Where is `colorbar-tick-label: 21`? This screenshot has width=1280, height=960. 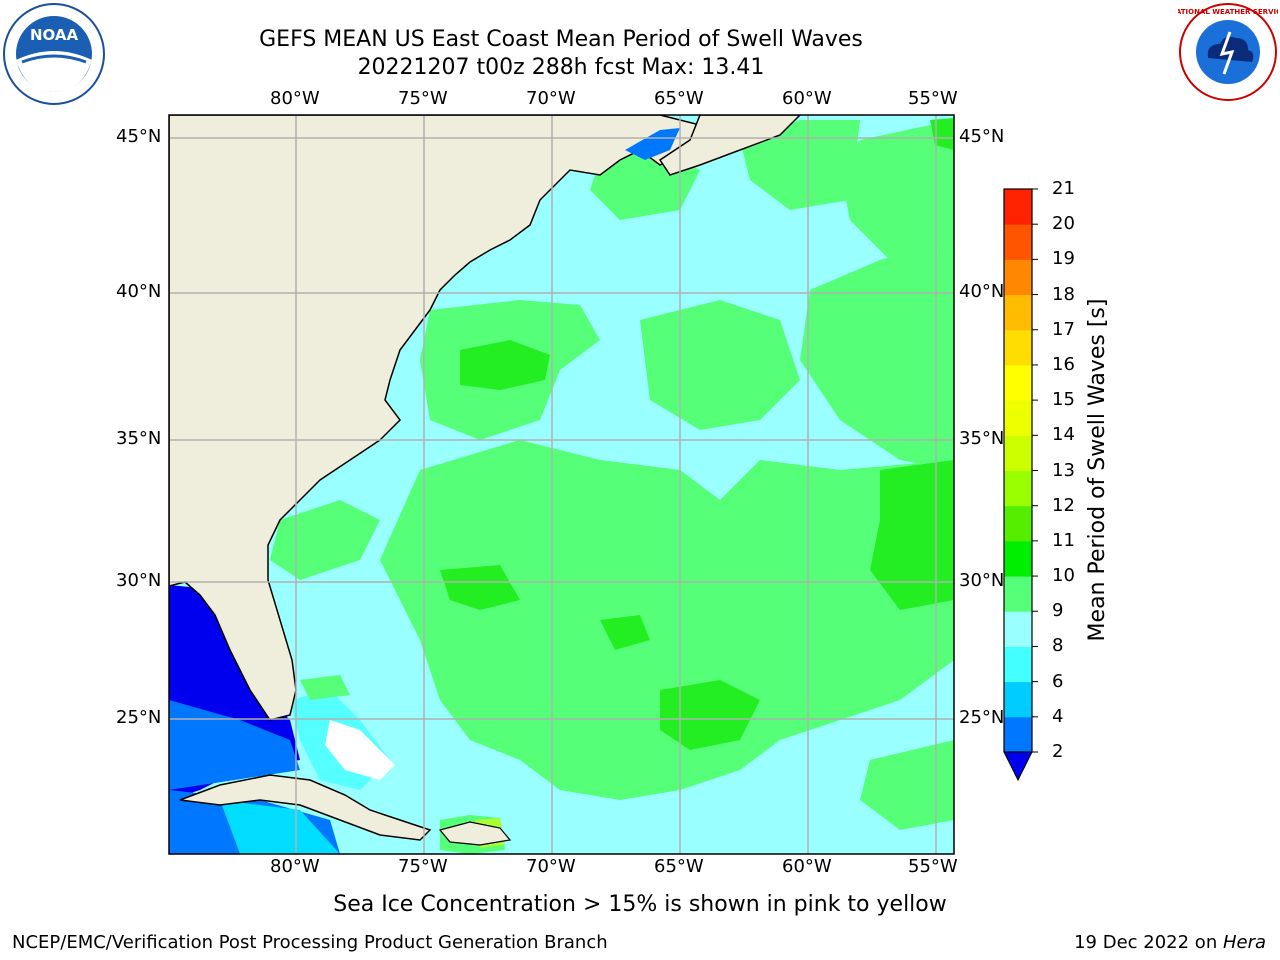 colorbar-tick-label: 21 is located at coordinates (1063, 188).